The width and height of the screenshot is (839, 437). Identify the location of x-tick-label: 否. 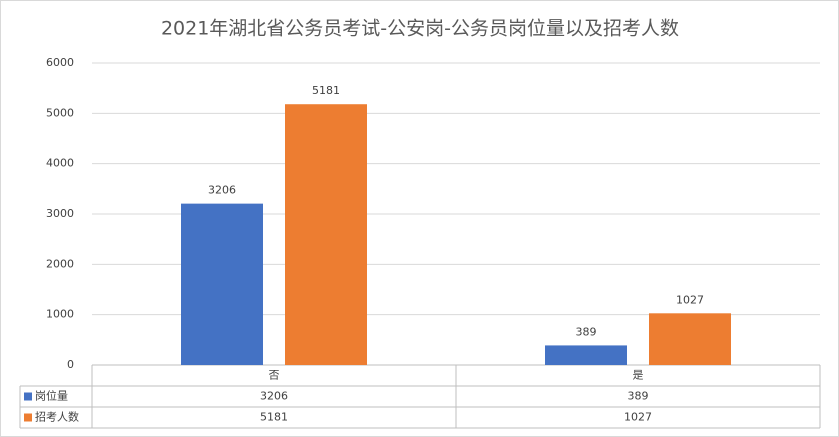
(274, 375).